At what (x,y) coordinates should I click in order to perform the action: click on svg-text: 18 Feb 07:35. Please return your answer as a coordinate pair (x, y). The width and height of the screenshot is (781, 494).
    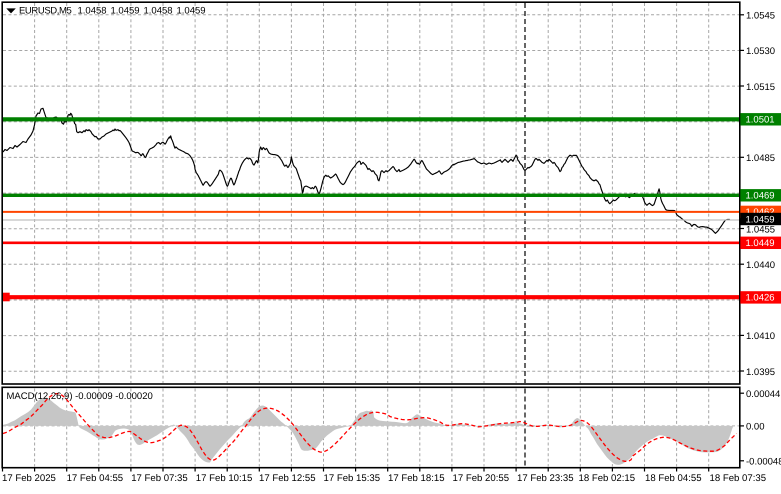
    Looking at the image, I should click on (738, 478).